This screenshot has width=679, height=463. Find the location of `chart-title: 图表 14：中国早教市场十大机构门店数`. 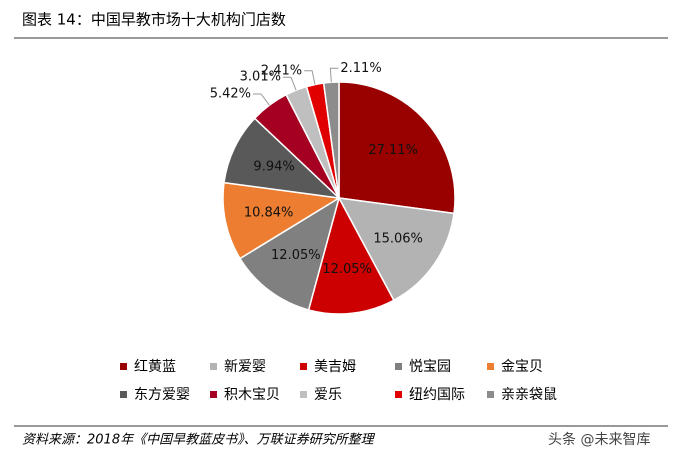

chart-title: 图表 14：中国早教市场十大机构门店数 is located at coordinates (154, 20).